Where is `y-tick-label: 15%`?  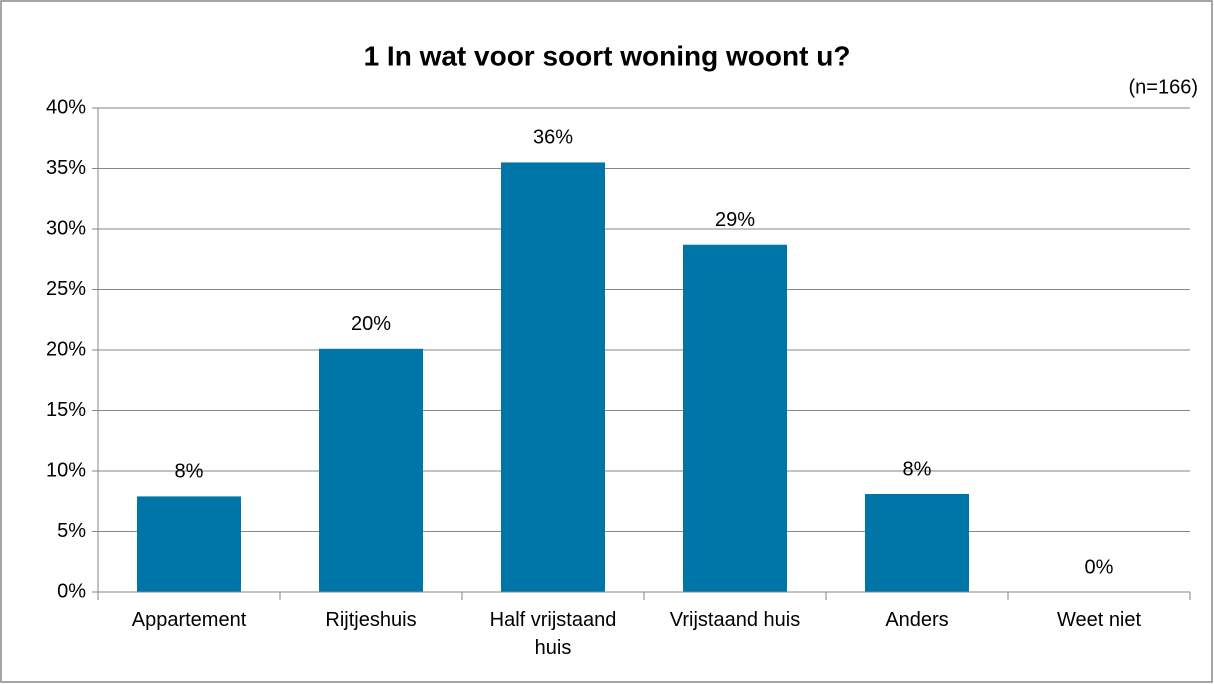 y-tick-label: 15% is located at coordinates (66, 410).